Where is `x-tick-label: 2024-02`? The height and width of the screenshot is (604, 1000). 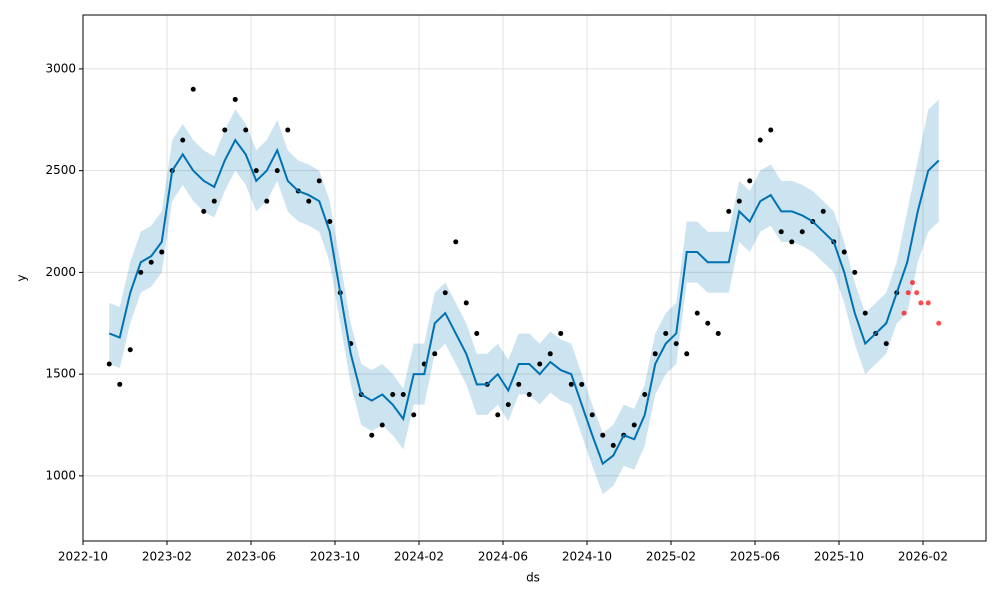 x-tick-label: 2024-02 is located at coordinates (419, 557).